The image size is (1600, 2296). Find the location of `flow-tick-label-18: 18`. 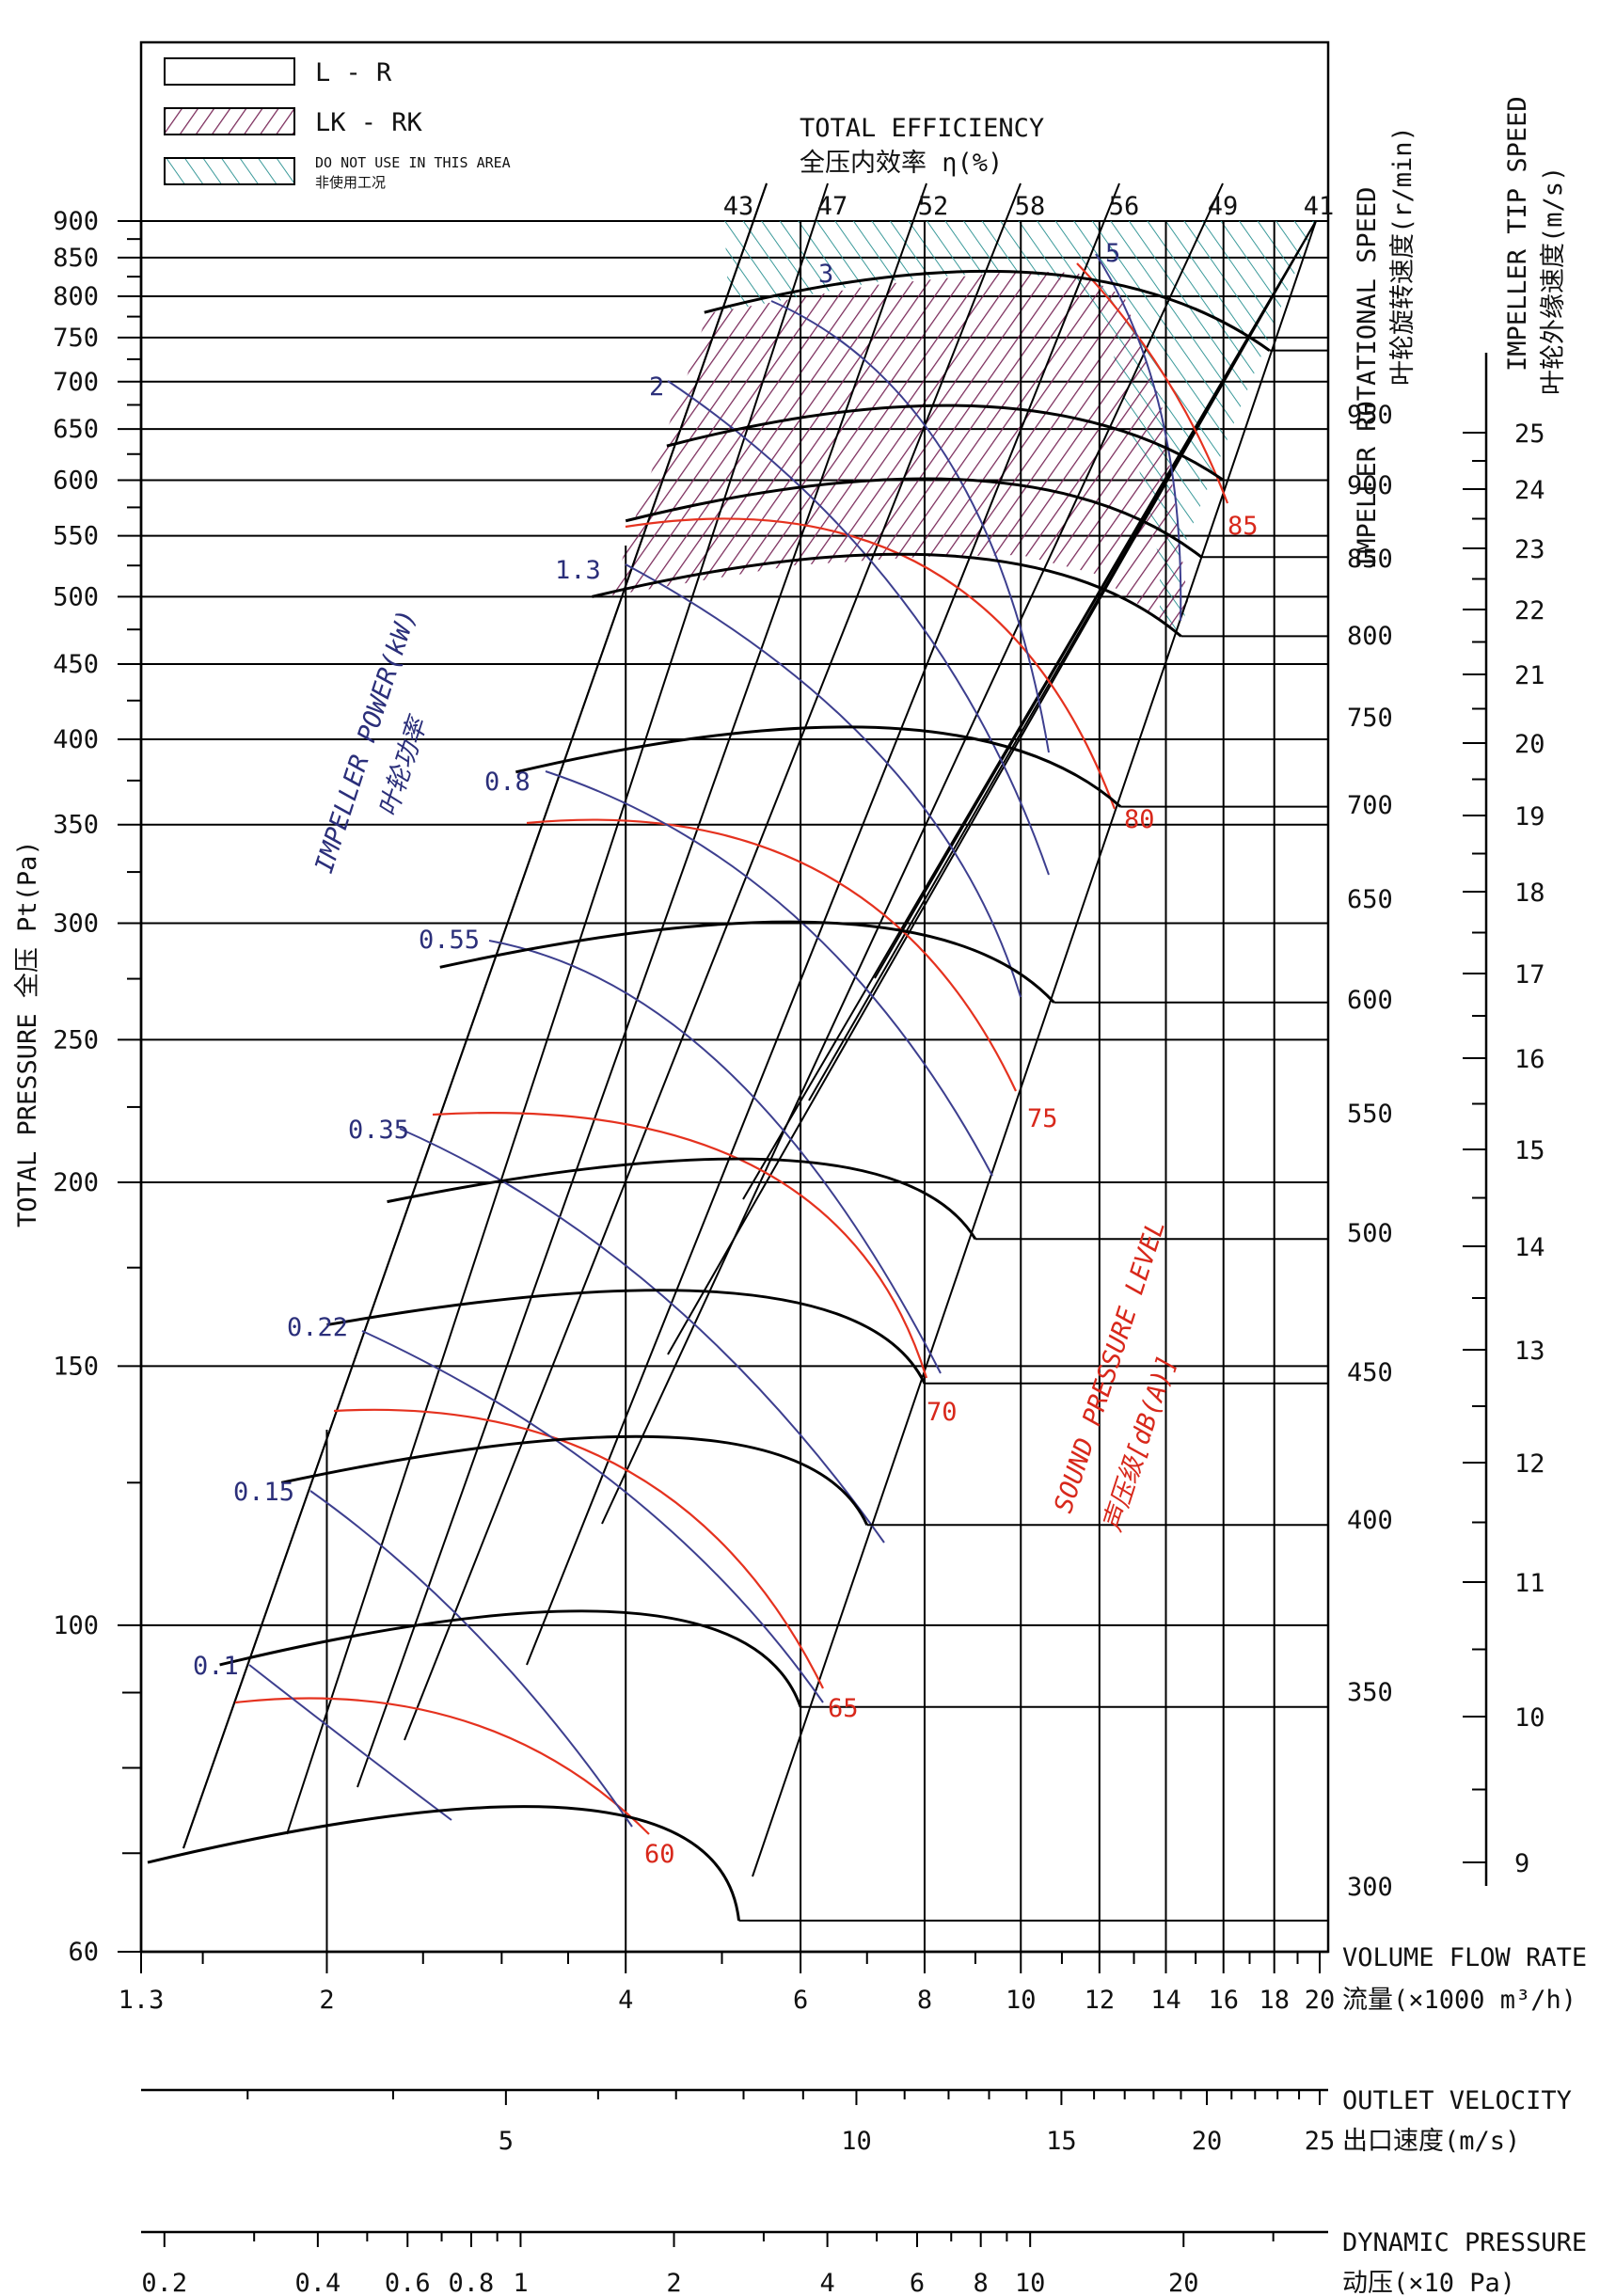

flow-tick-label-18: 18 is located at coordinates (1275, 2000).